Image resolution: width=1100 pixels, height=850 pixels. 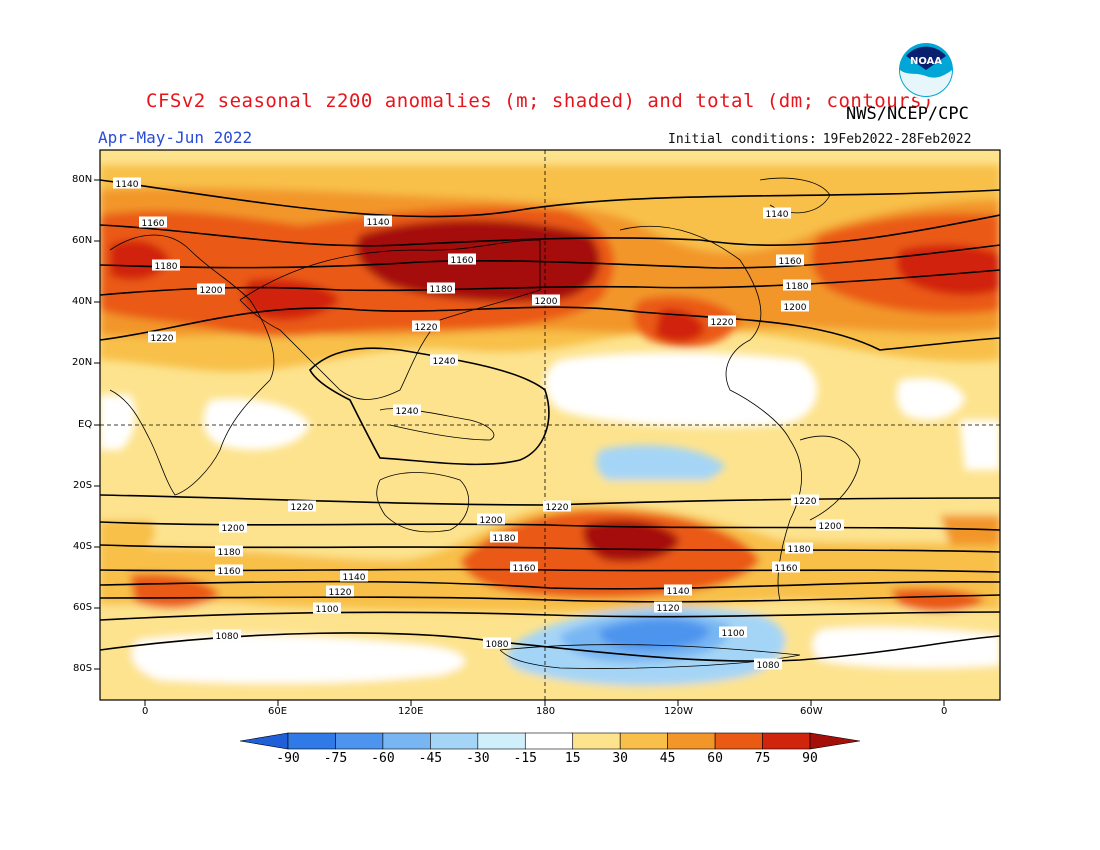 I want to click on lat-label-20s: 20S, so click(x=83, y=485).